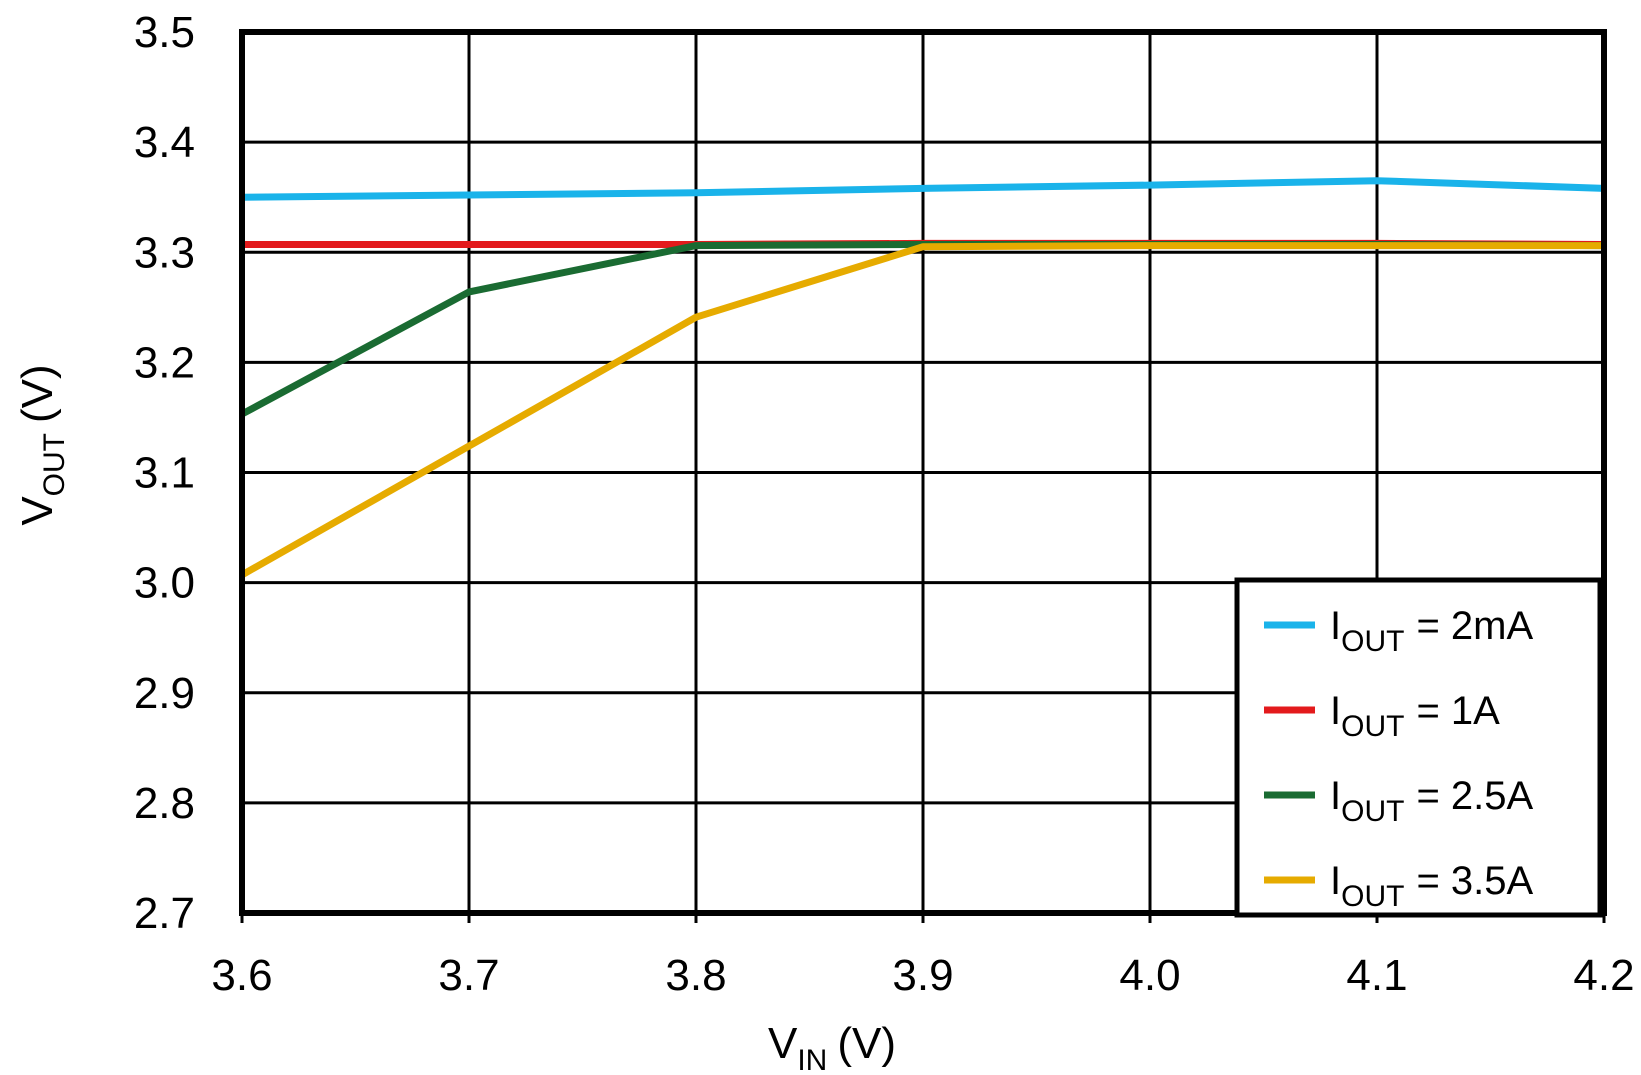 Image resolution: width=1641 pixels, height=1075 pixels. Describe the element at coordinates (1376, 975) in the screenshot. I see `x-tick-label: 4.1` at that location.